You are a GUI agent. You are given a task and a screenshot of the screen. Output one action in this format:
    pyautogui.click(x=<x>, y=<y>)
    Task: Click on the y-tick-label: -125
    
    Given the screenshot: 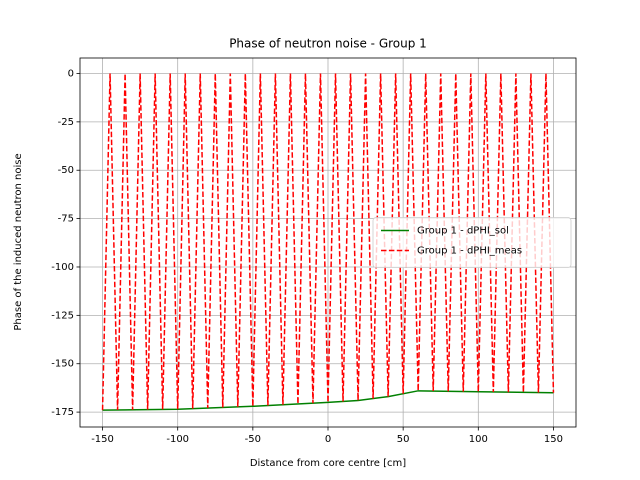 What is the action you would take?
    pyautogui.click(x=62, y=315)
    